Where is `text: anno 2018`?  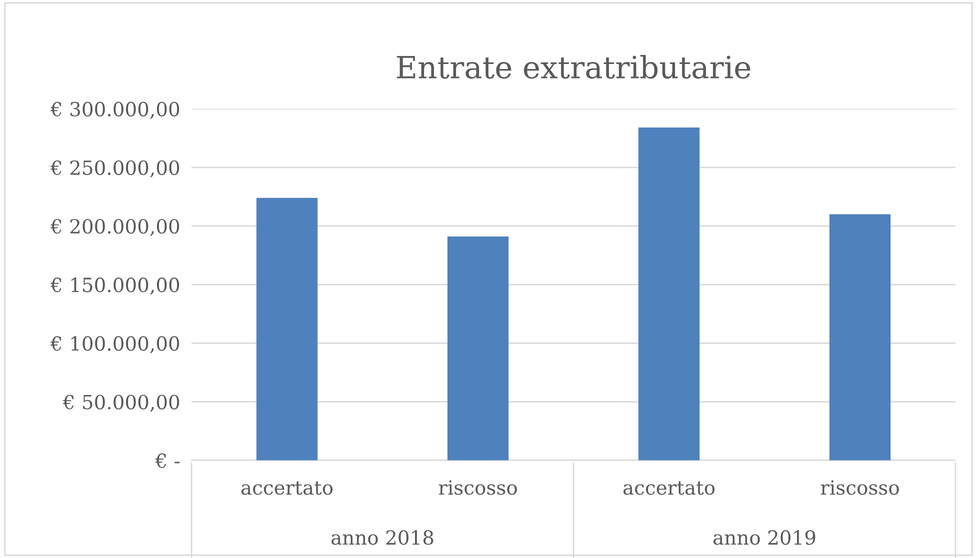
text: anno 2018 is located at coordinates (382, 537).